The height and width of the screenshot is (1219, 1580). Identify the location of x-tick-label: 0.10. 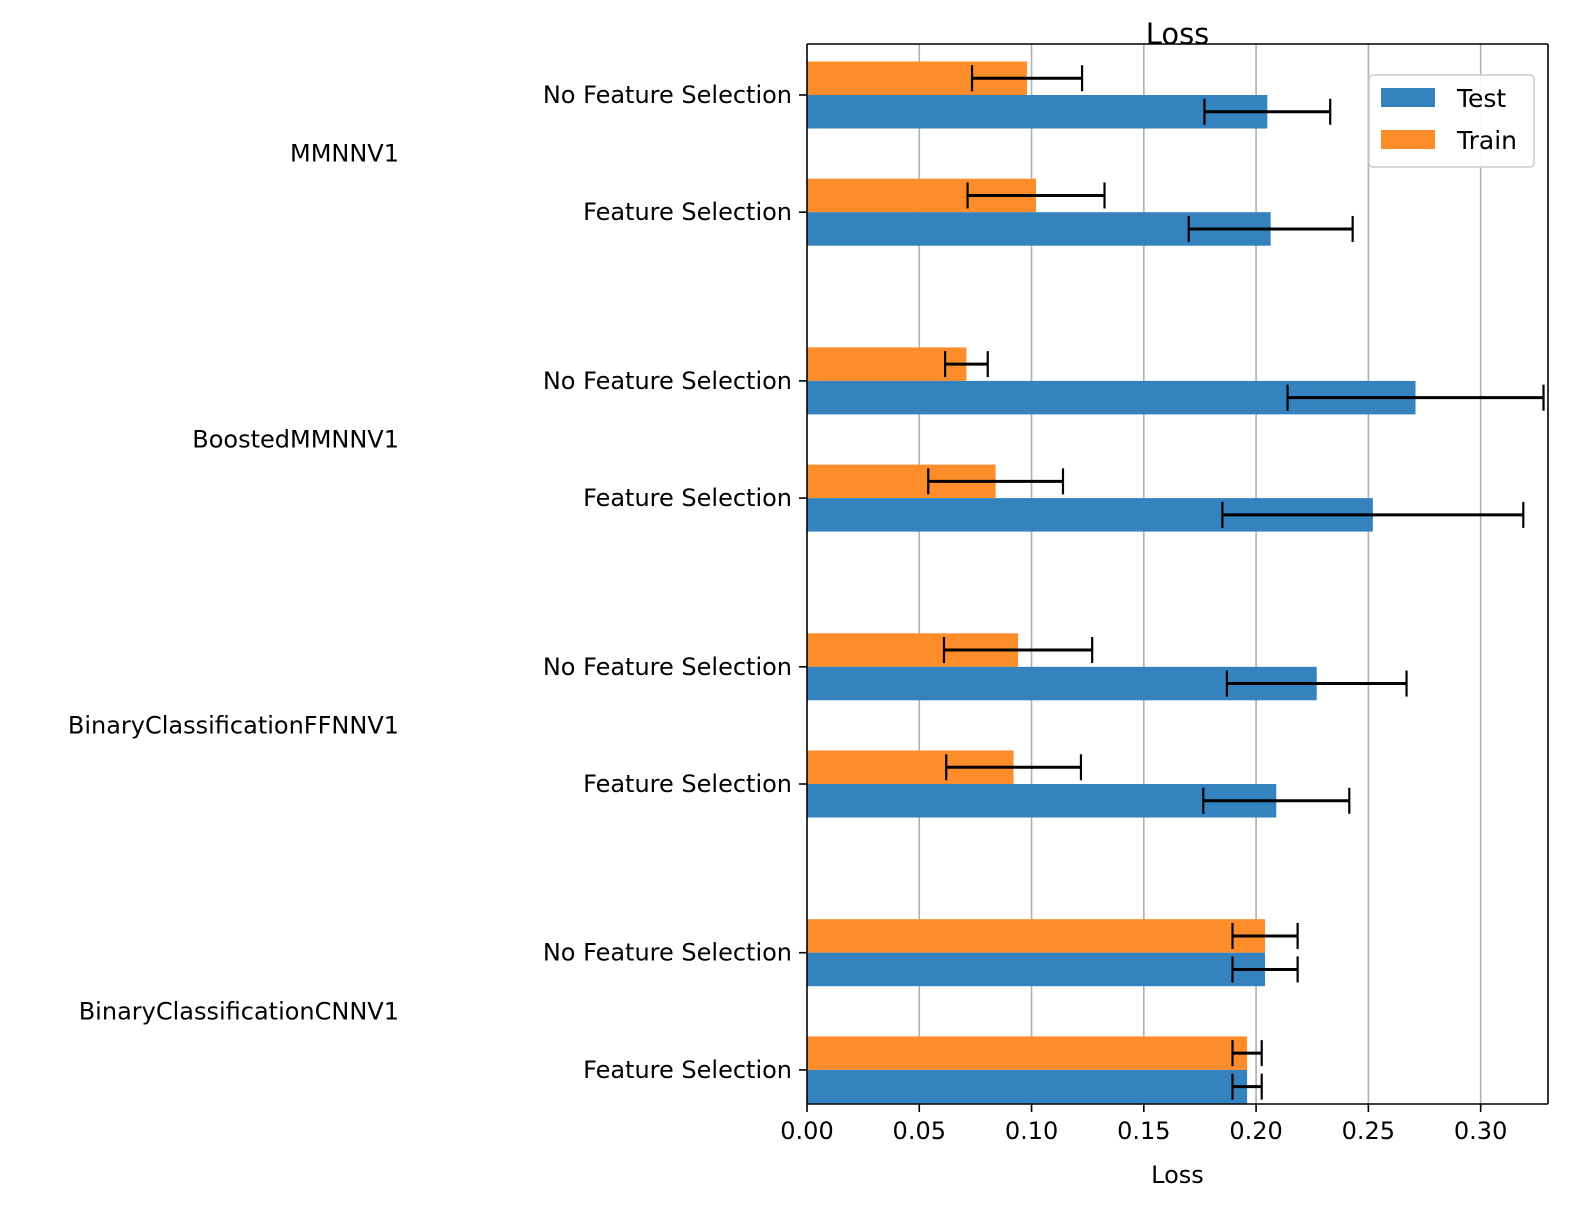
(1031, 1131).